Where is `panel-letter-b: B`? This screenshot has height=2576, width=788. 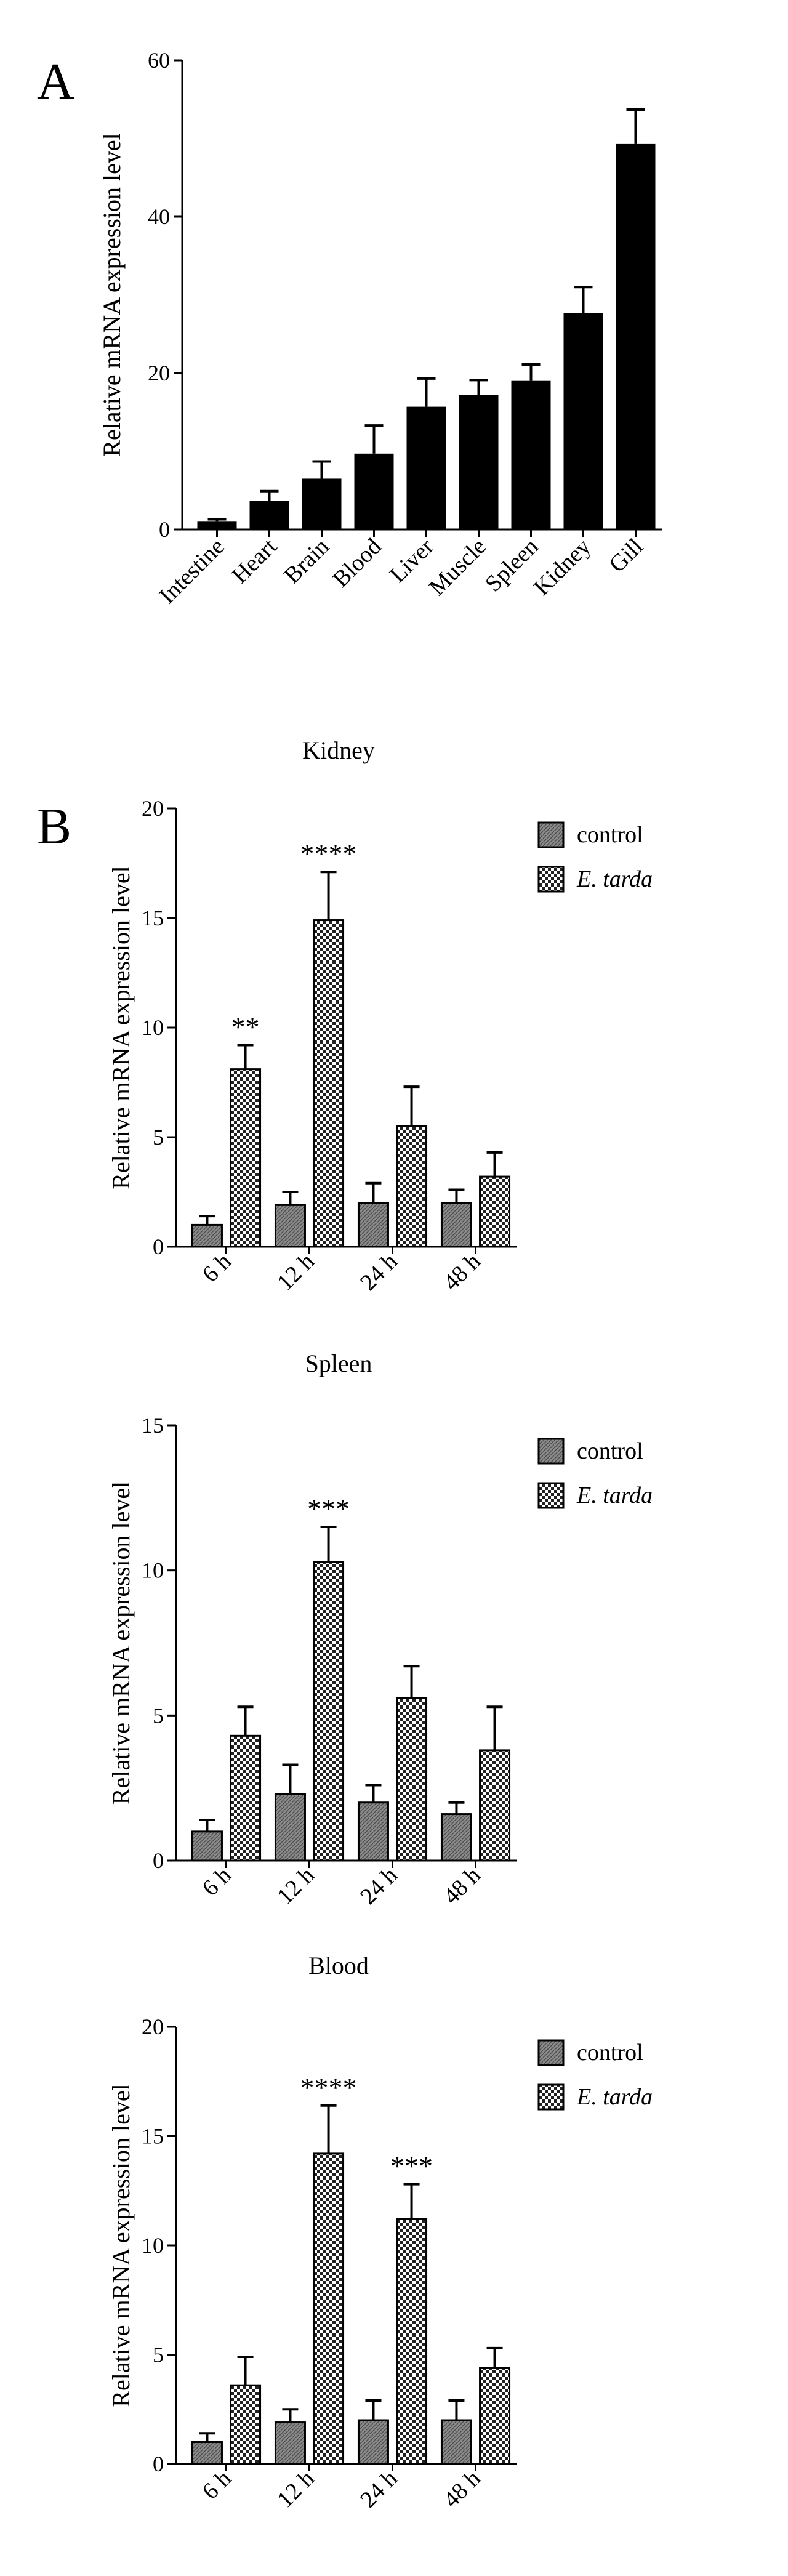
panel-letter-b: B is located at coordinates (54, 826).